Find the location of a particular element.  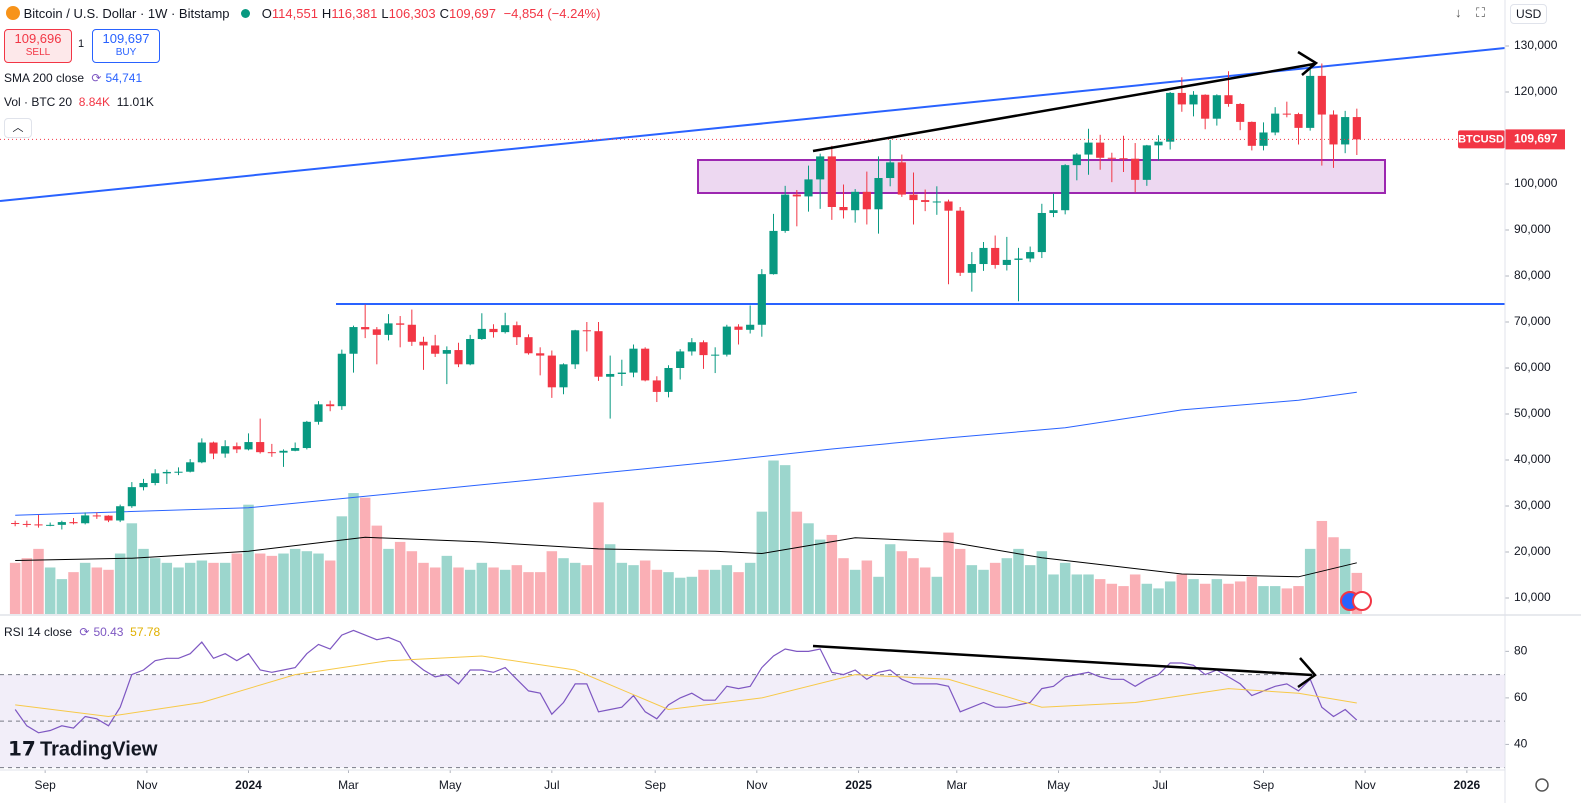

x-tick-label: 2024 is located at coordinates (248, 785).